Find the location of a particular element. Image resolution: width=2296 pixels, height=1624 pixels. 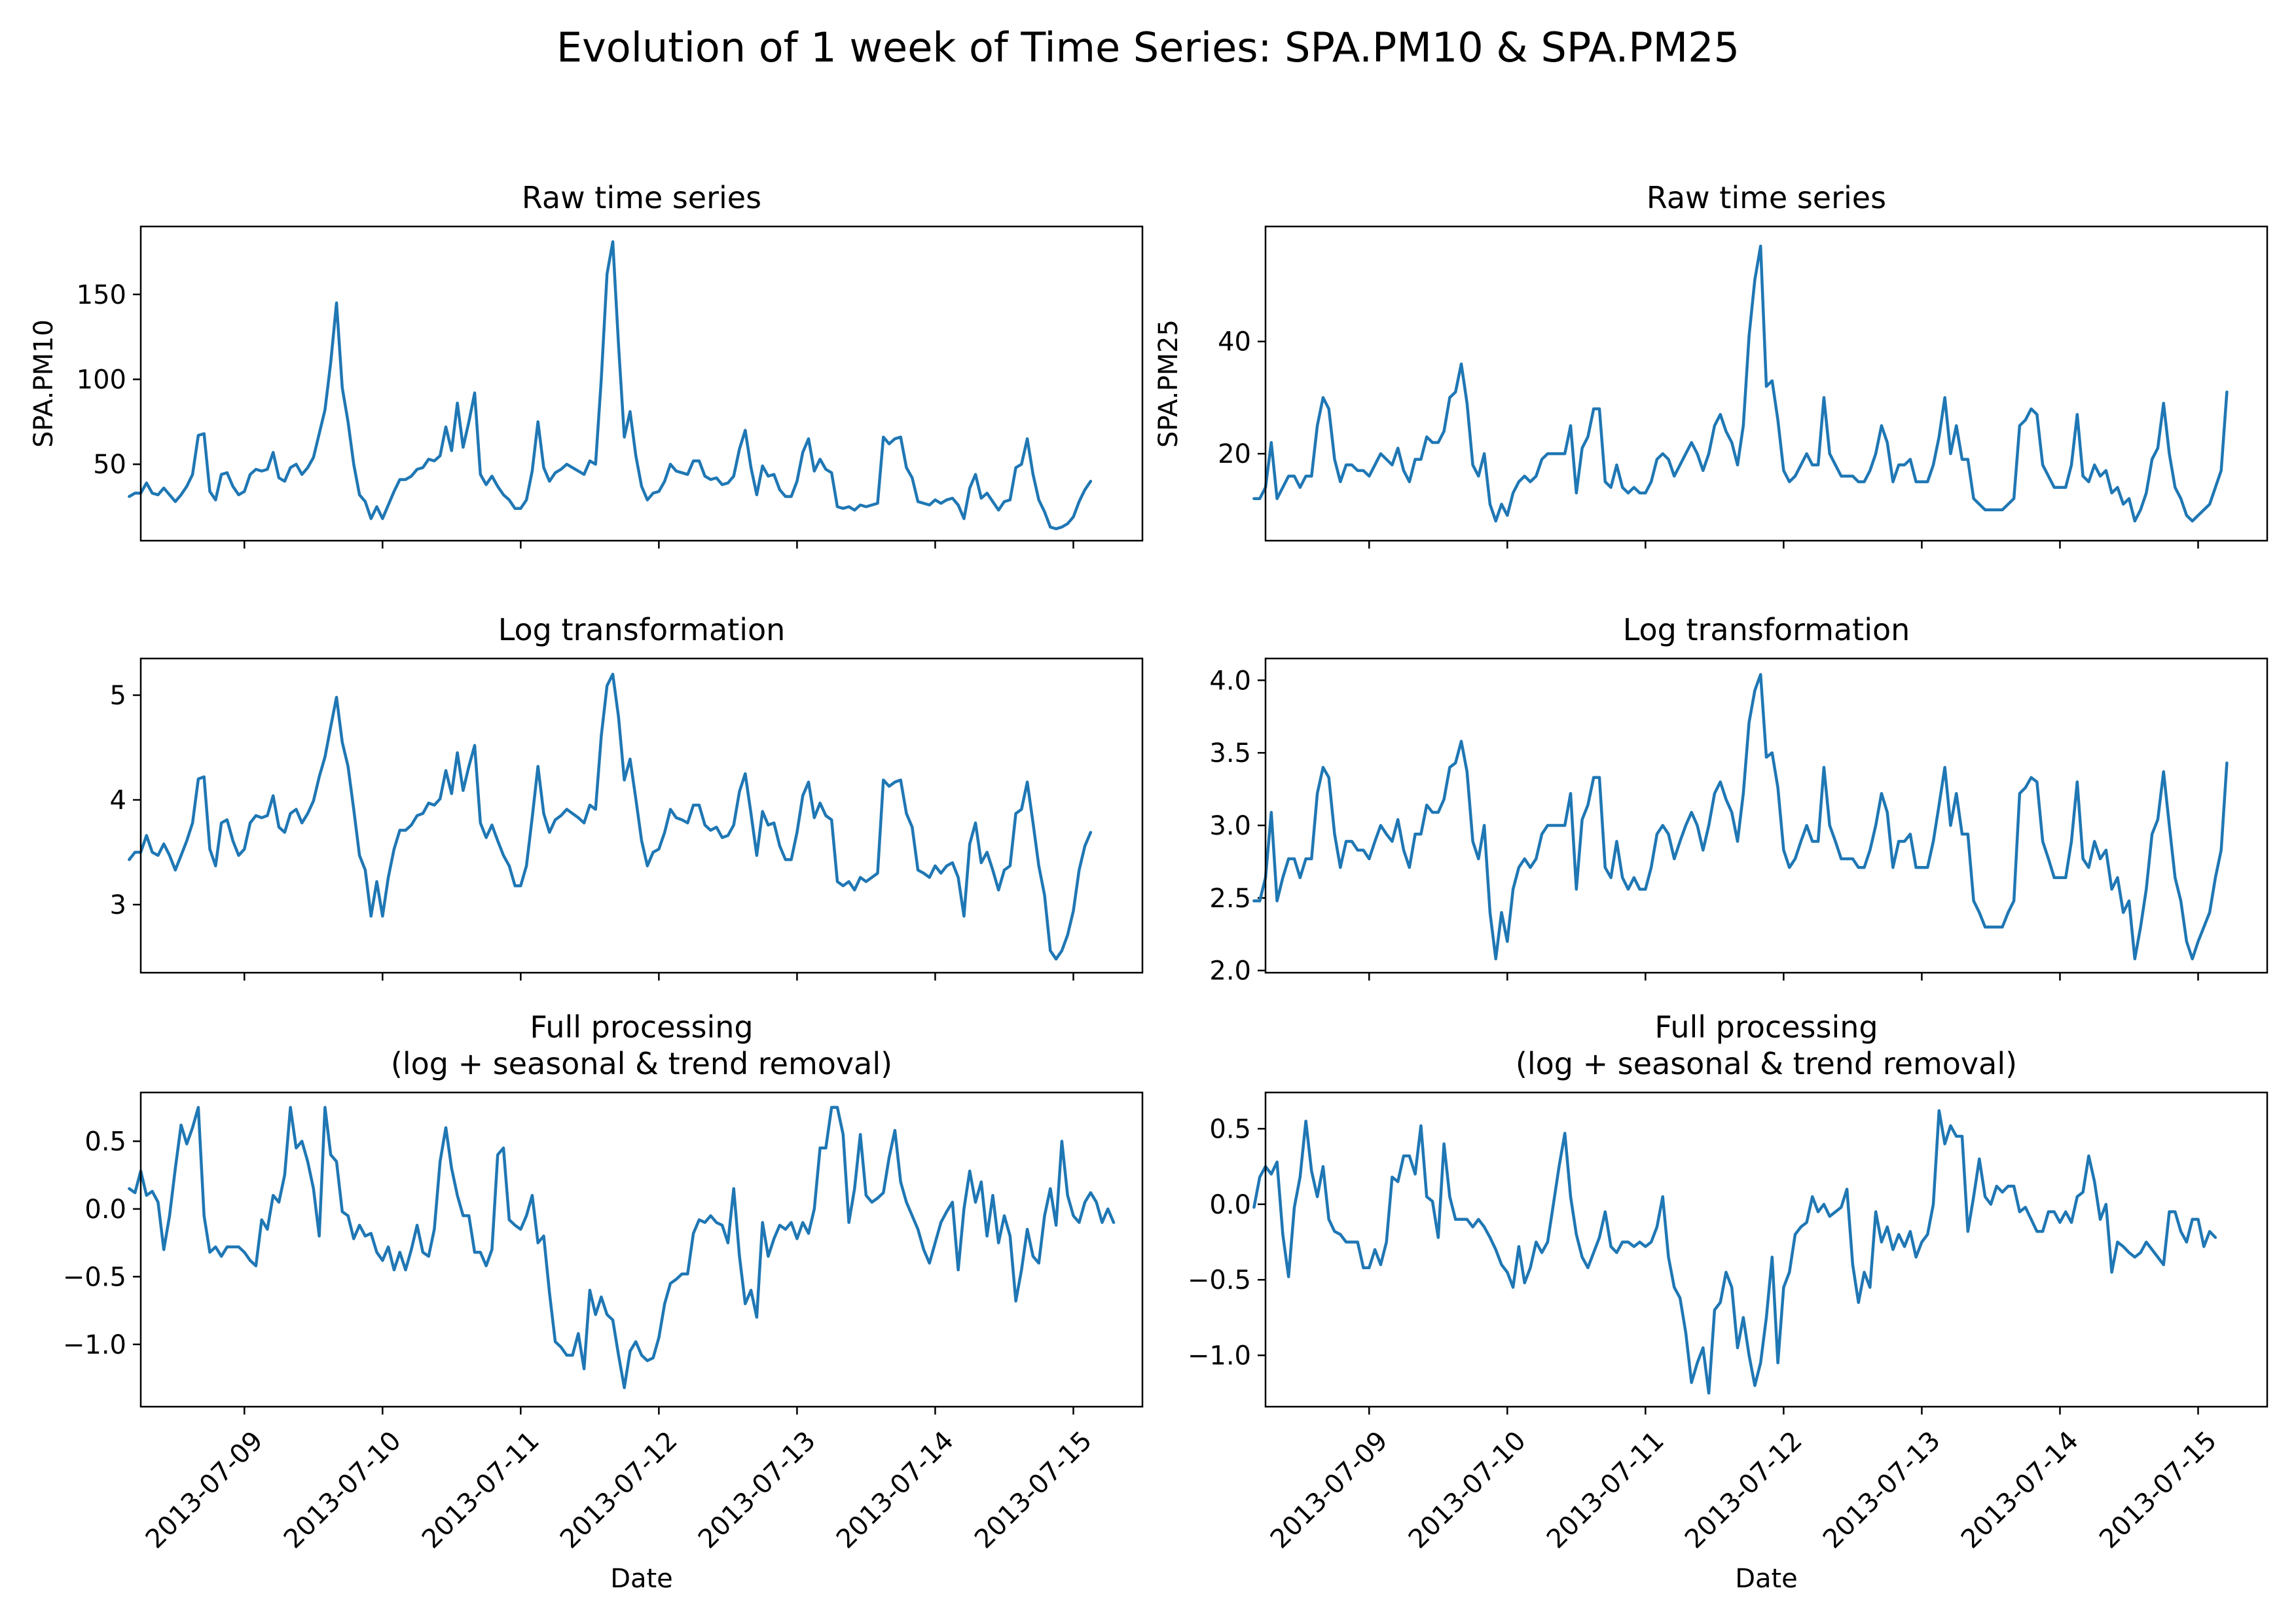

chart-6-xtick-label: 2013-07-12 is located at coordinates (1743, 1490).